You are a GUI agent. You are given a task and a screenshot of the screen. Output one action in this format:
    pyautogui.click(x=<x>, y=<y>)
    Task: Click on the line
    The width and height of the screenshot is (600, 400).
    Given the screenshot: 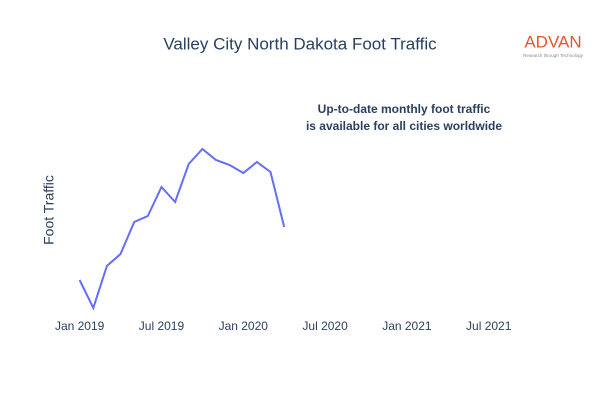 What is the action you would take?
    pyautogui.click(x=182, y=229)
    